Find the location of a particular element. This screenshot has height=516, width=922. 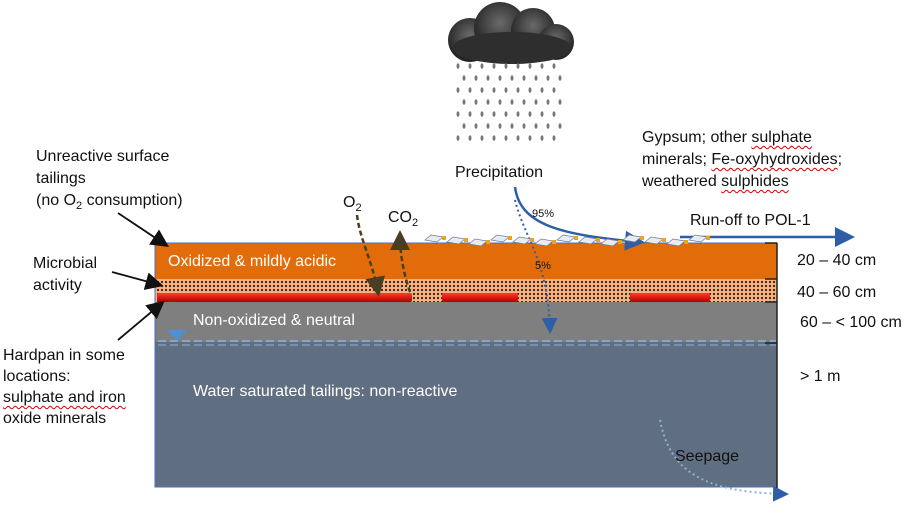

oxidized-layer is located at coordinates (466, 261).